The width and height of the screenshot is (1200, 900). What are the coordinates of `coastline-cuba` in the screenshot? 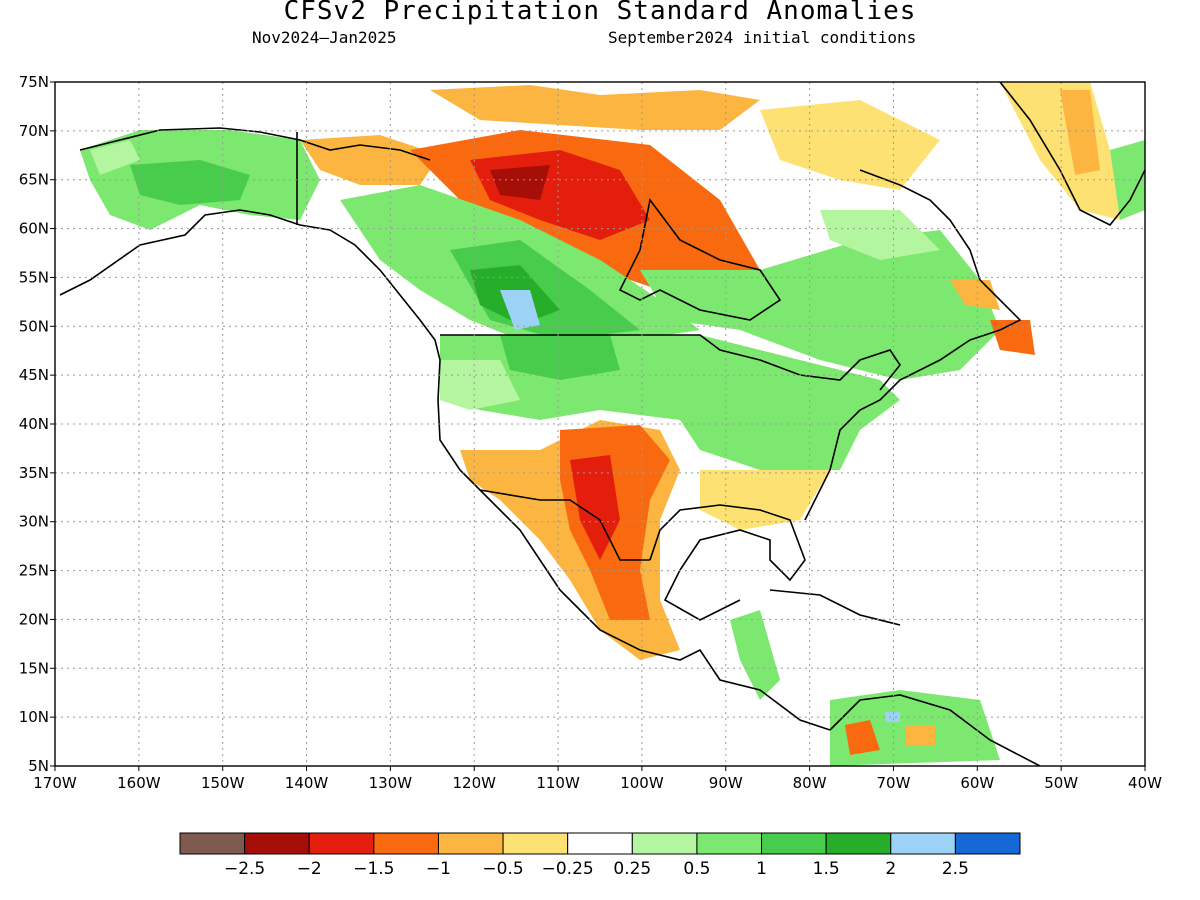 It's located at (835, 607).